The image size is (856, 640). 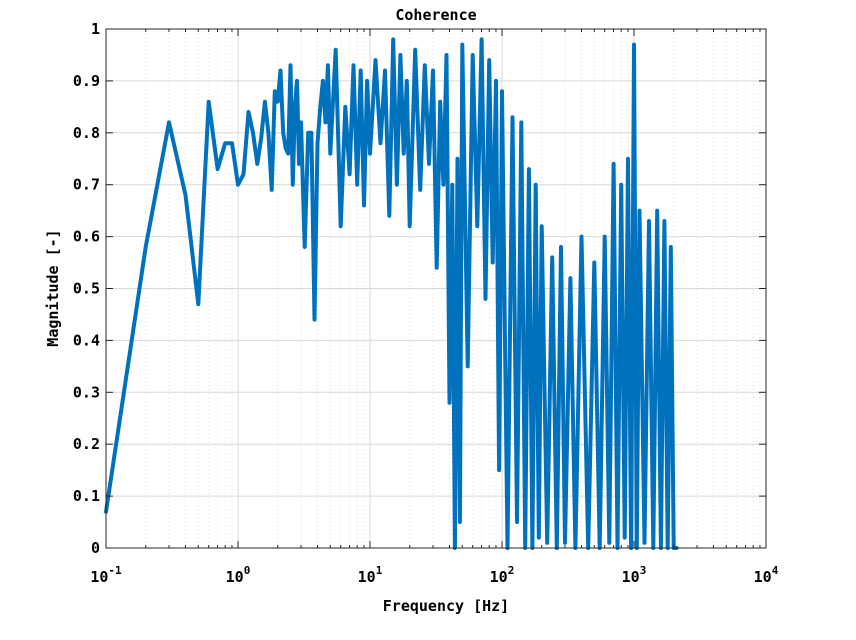 I want to click on y-tick-label: 0.7, so click(x=86, y=185).